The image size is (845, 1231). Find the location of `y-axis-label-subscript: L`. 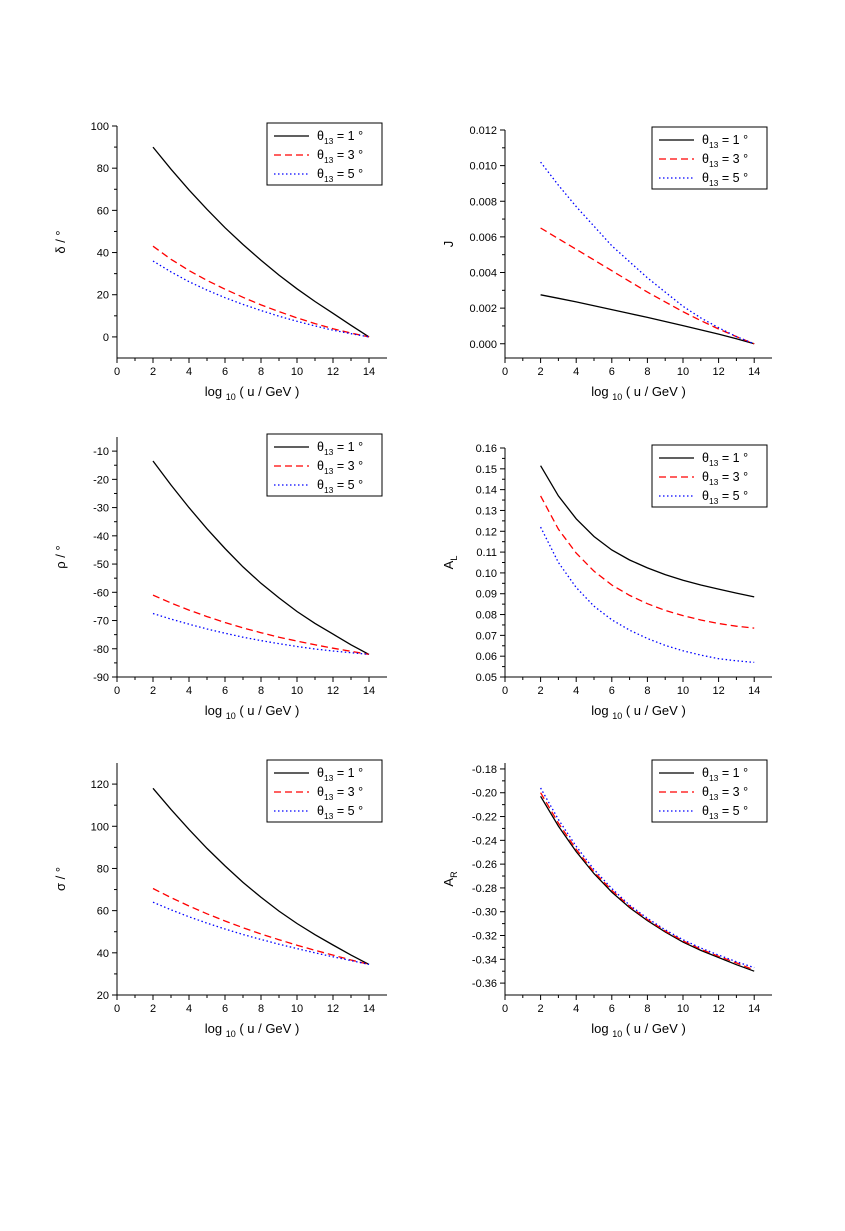

y-axis-label-subscript: L is located at coordinates (454, 558).